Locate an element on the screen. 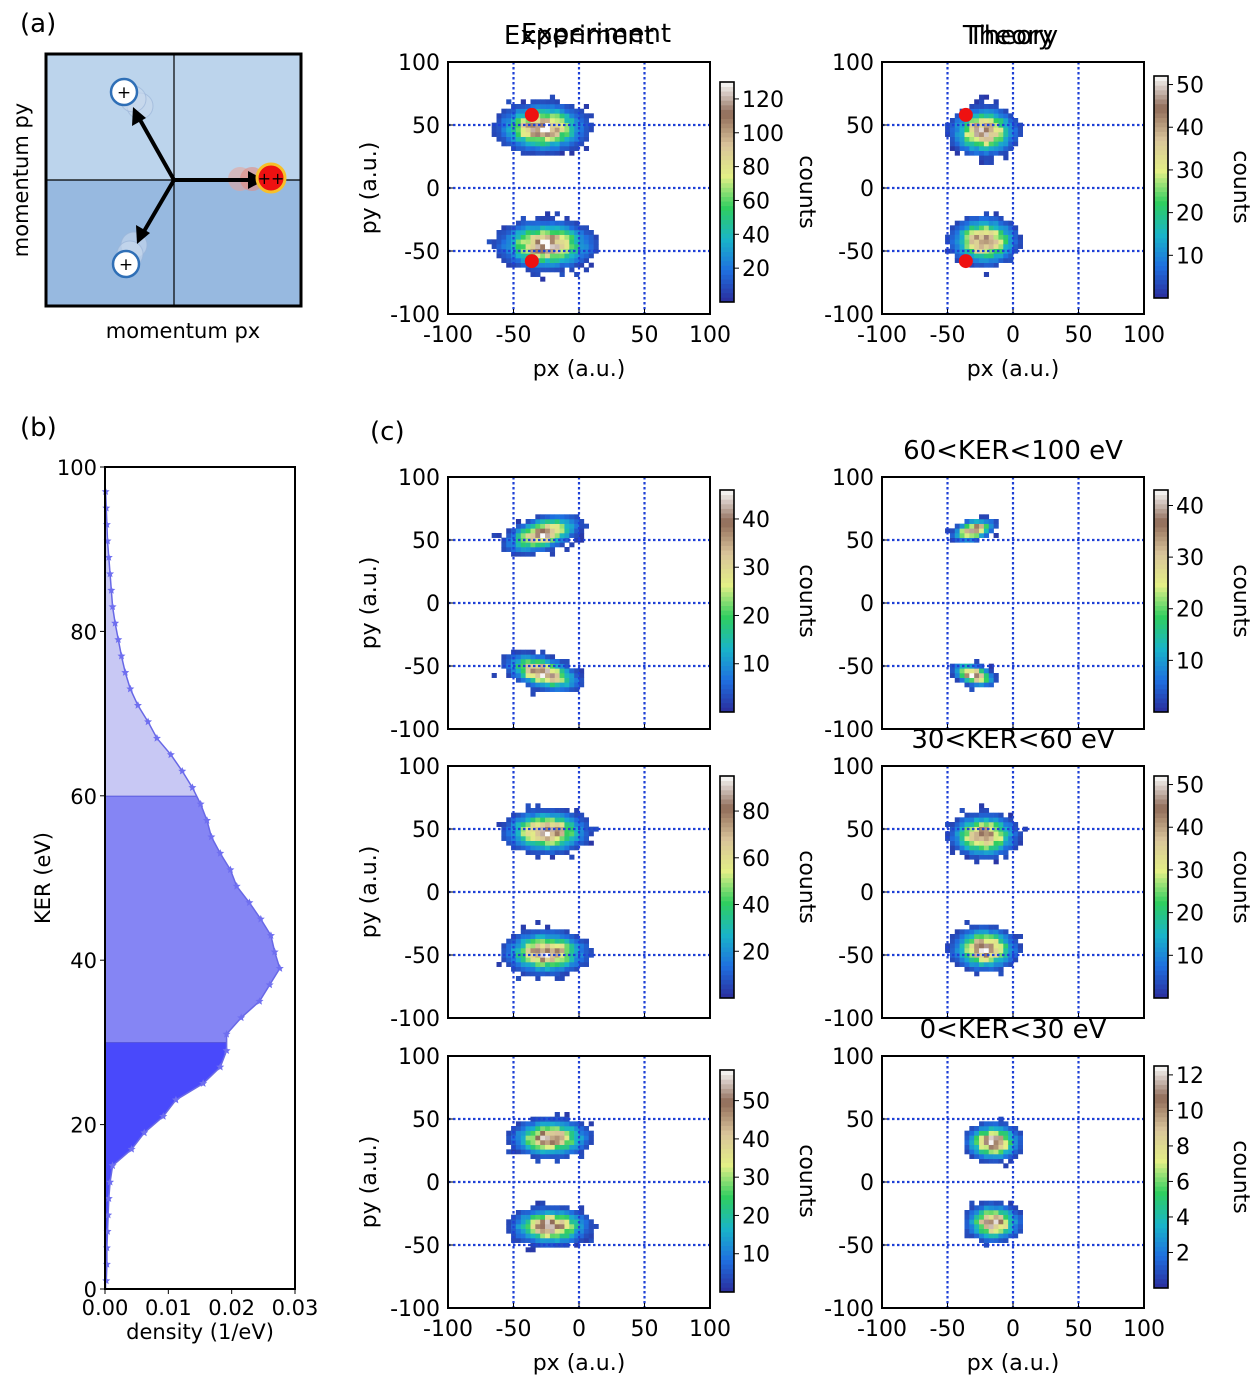 This screenshot has height=1386, width=1254. y-tick-label: 100 is located at coordinates (853, 63).